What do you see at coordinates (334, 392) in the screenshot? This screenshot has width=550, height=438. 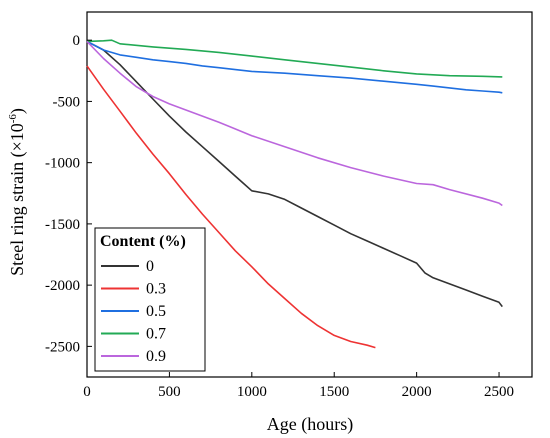 I see `x-tick-label: 1500` at bounding box center [334, 392].